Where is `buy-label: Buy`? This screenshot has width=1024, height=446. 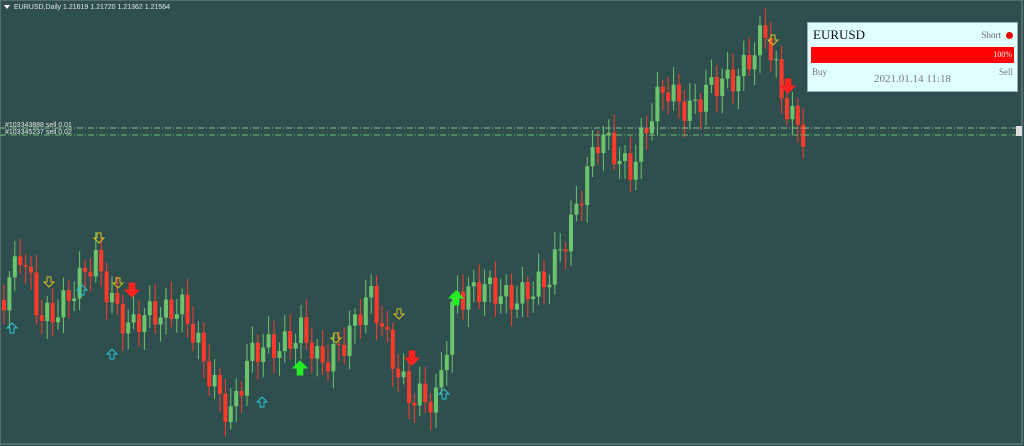
buy-label: Buy is located at coordinates (820, 72).